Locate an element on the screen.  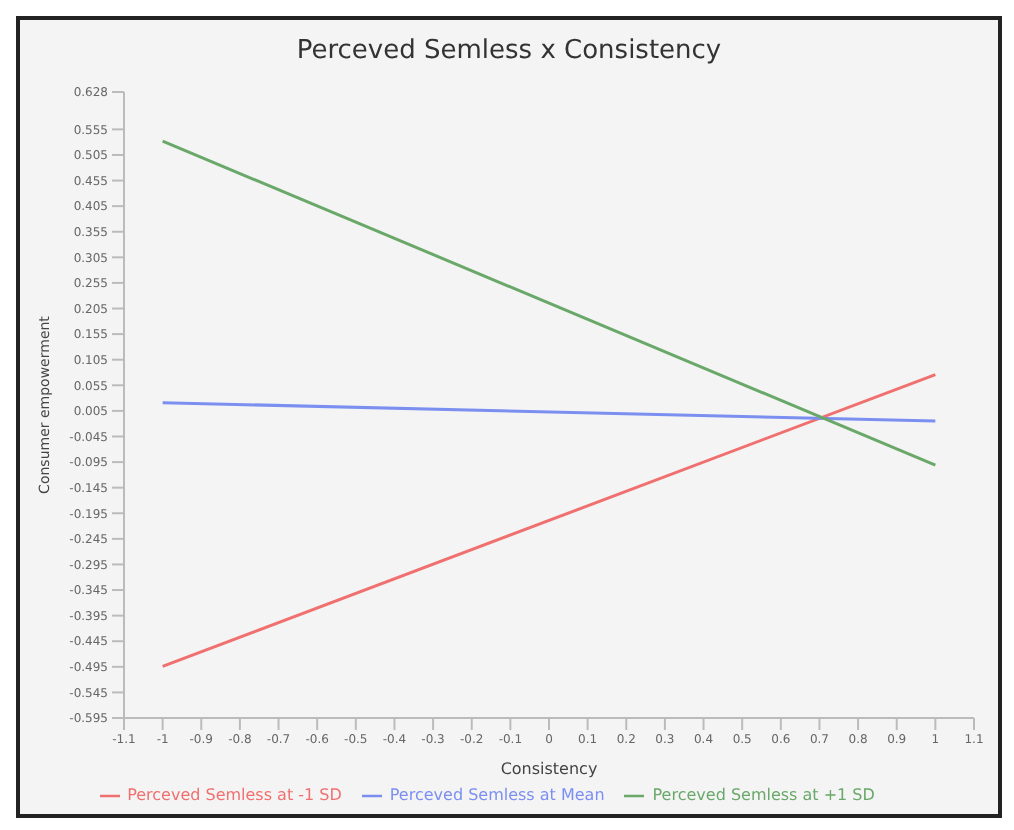
chart-title: Perceved Semless x Consistency is located at coordinates (509, 52).